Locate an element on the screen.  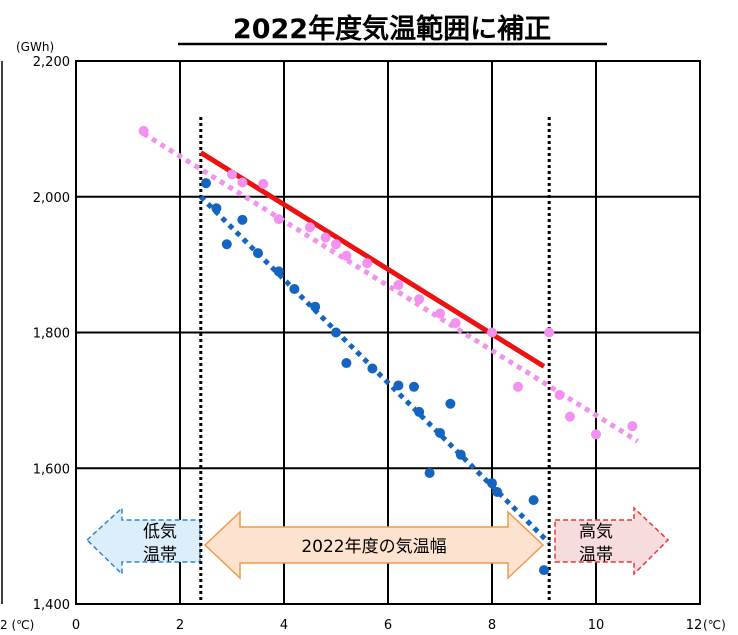
x-tick-label: 2 is located at coordinates (180, 625).